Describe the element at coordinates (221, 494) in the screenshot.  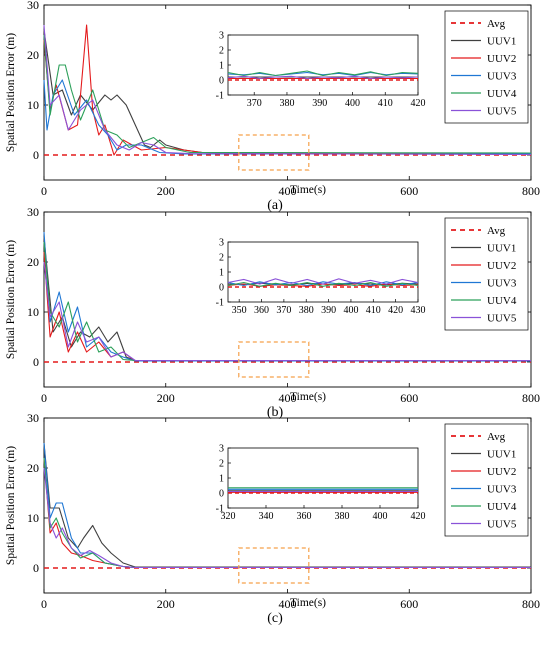
I see `inset-y-tick-label: 0` at that location.